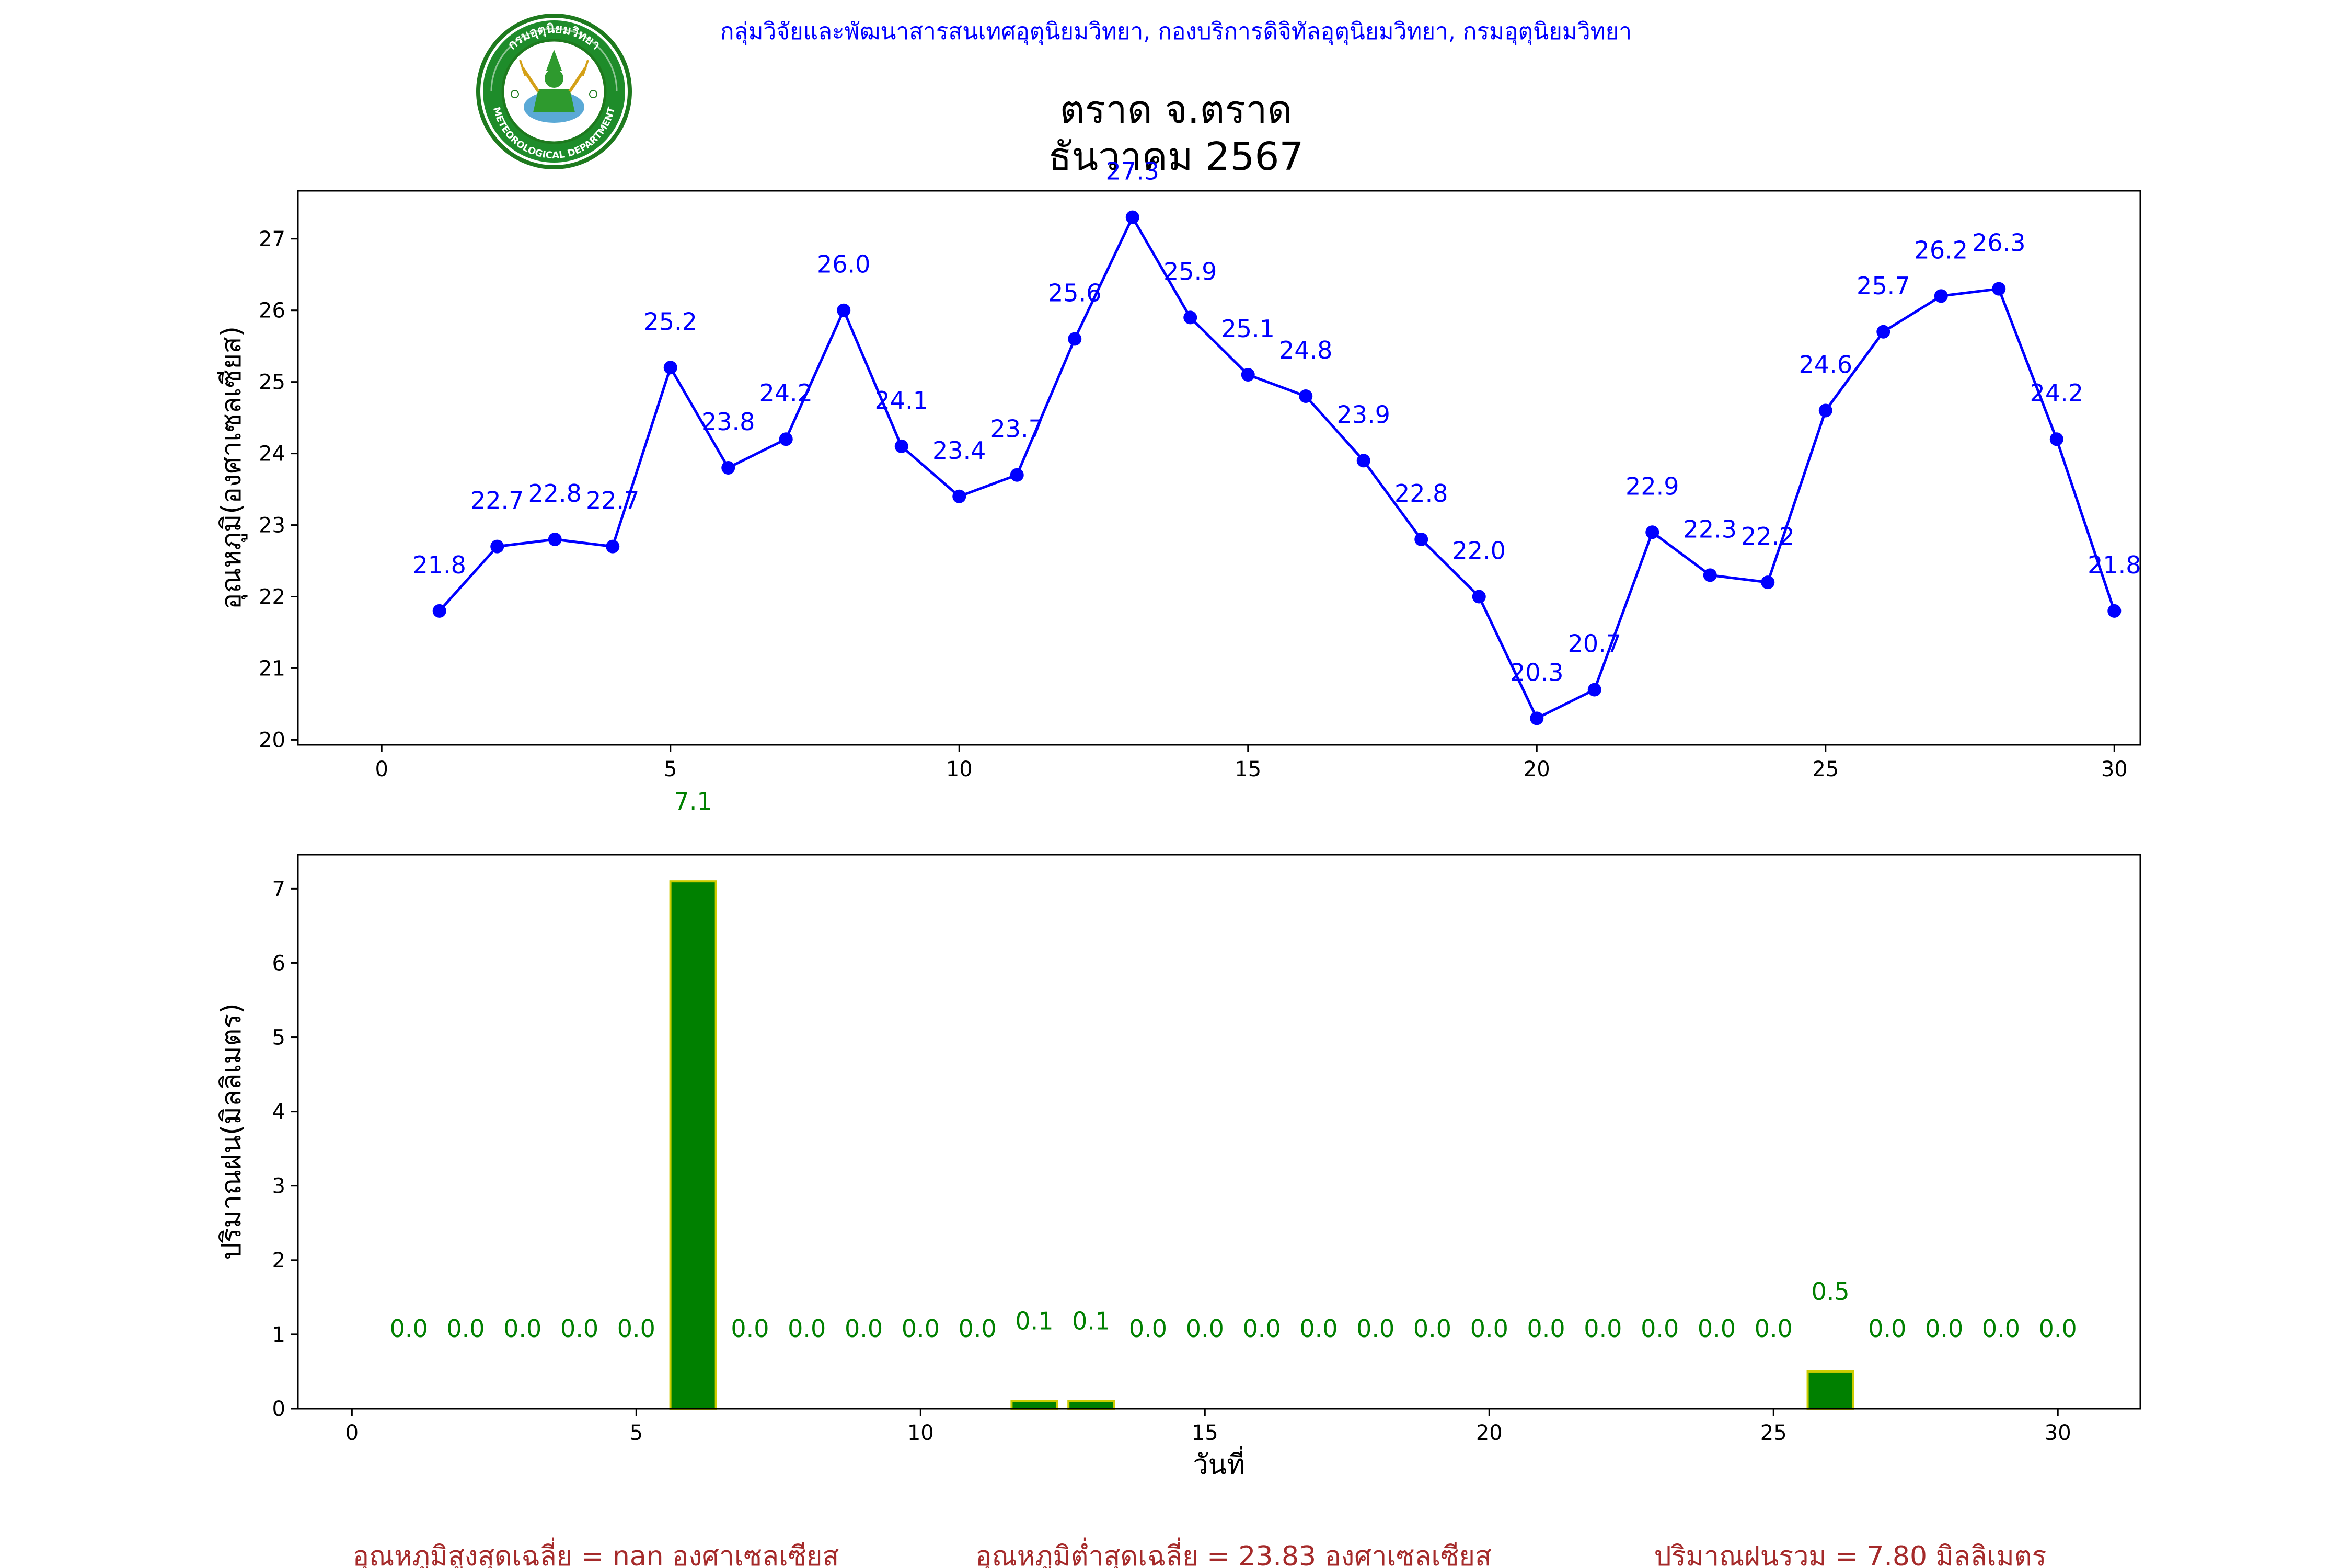 Image resolution: width=2352 pixels, height=1568 pixels. Describe the element at coordinates (272, 597) in the screenshot. I see `temperature-y-tick-label: 22` at that location.